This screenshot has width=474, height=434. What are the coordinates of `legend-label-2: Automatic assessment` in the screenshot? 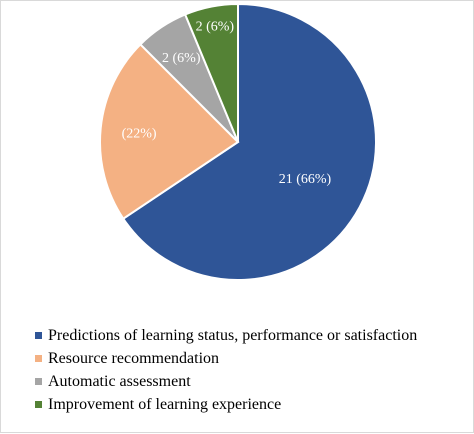 It's located at (119, 381).